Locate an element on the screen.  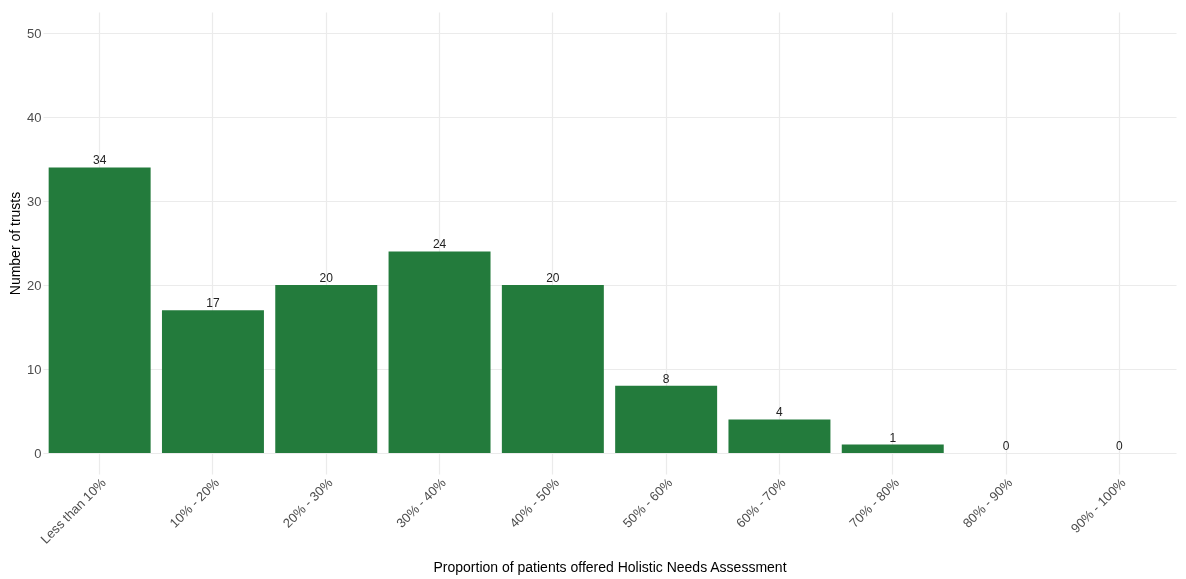
x-tick-label: 60% - 70% is located at coordinates (761, 502).